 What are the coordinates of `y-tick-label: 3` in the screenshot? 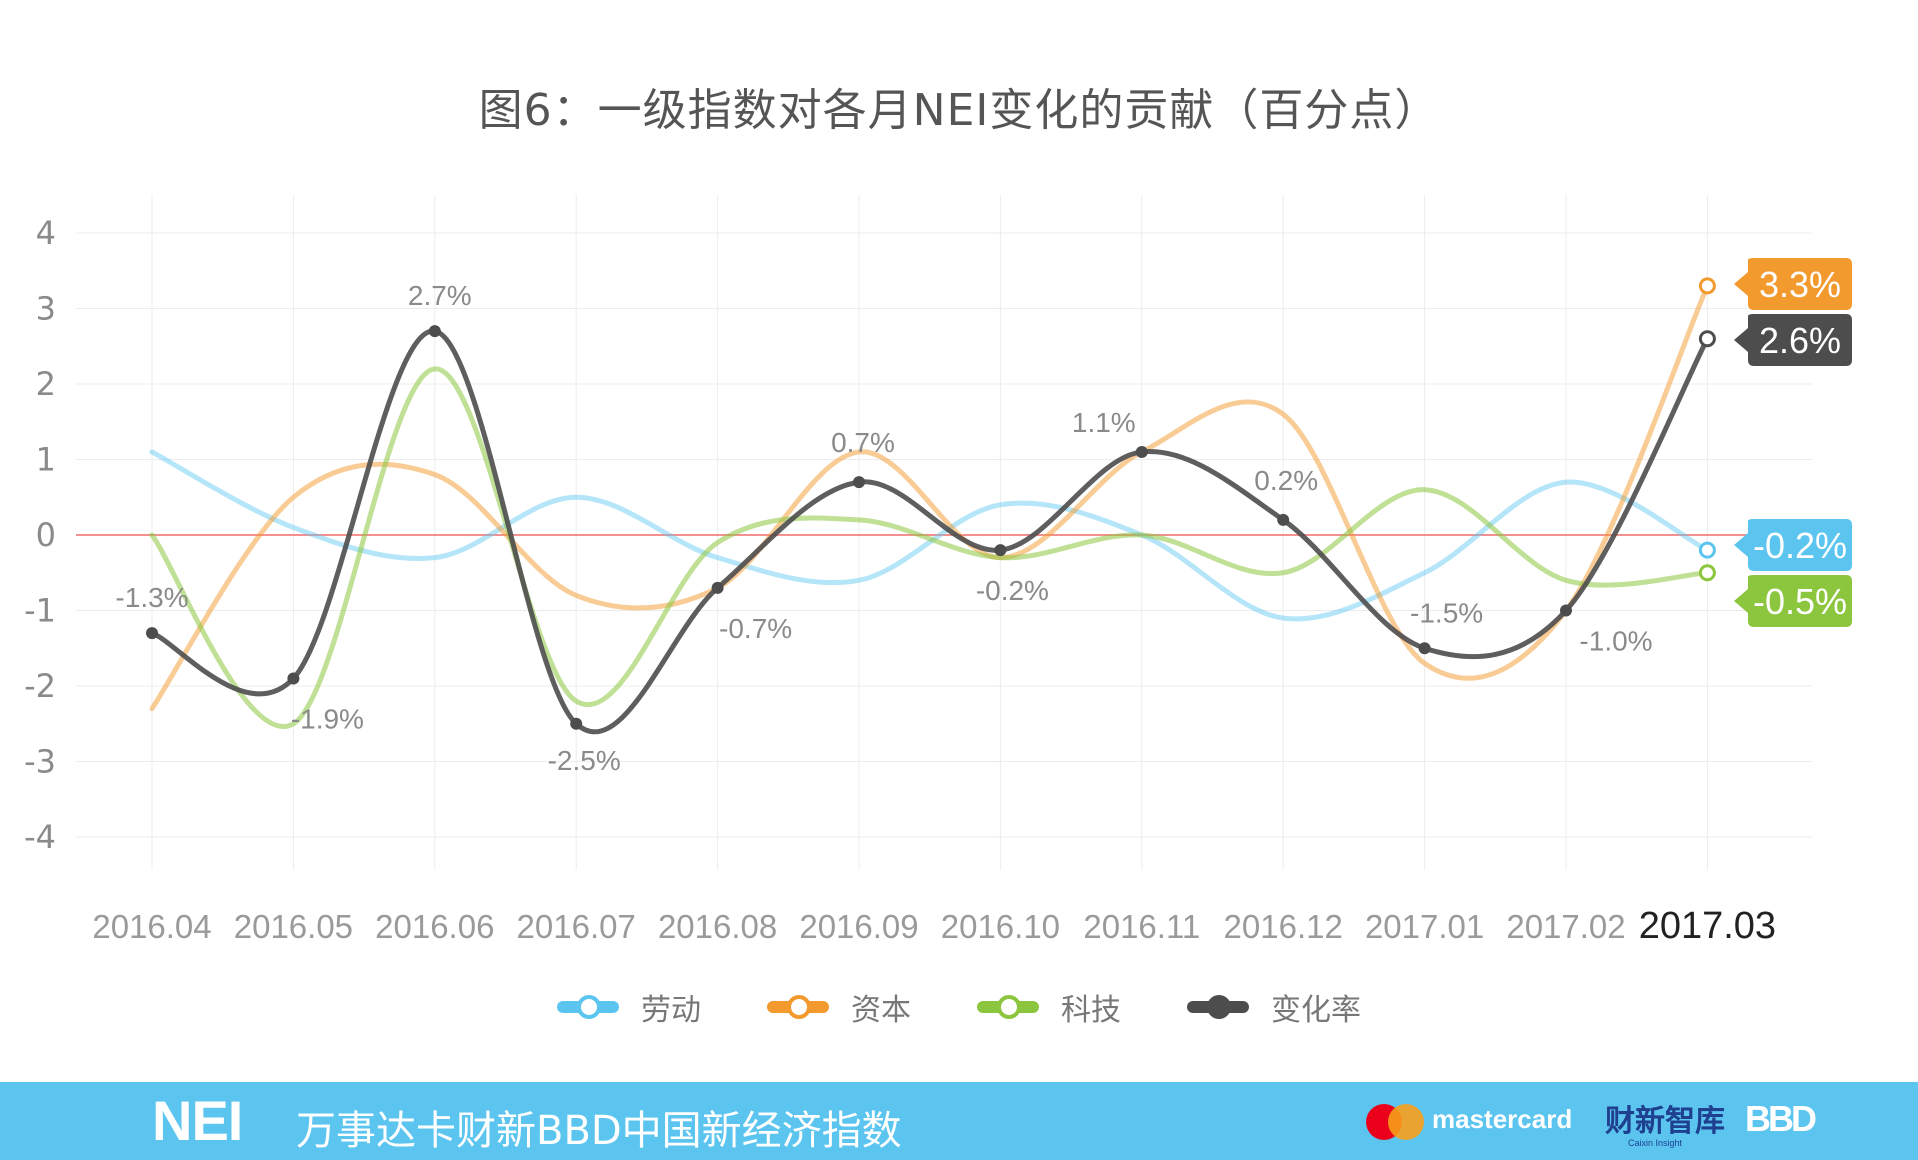 It's located at (46, 309).